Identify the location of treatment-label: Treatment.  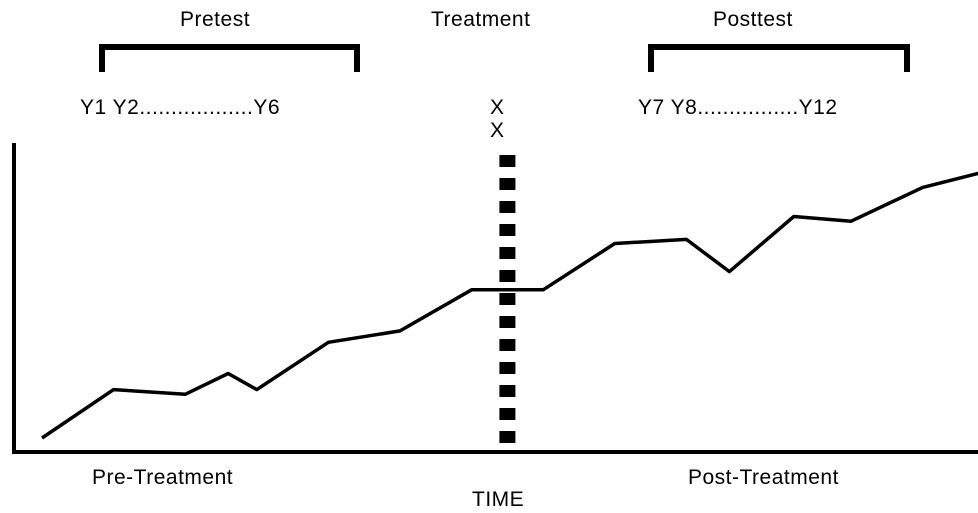
(481, 19).